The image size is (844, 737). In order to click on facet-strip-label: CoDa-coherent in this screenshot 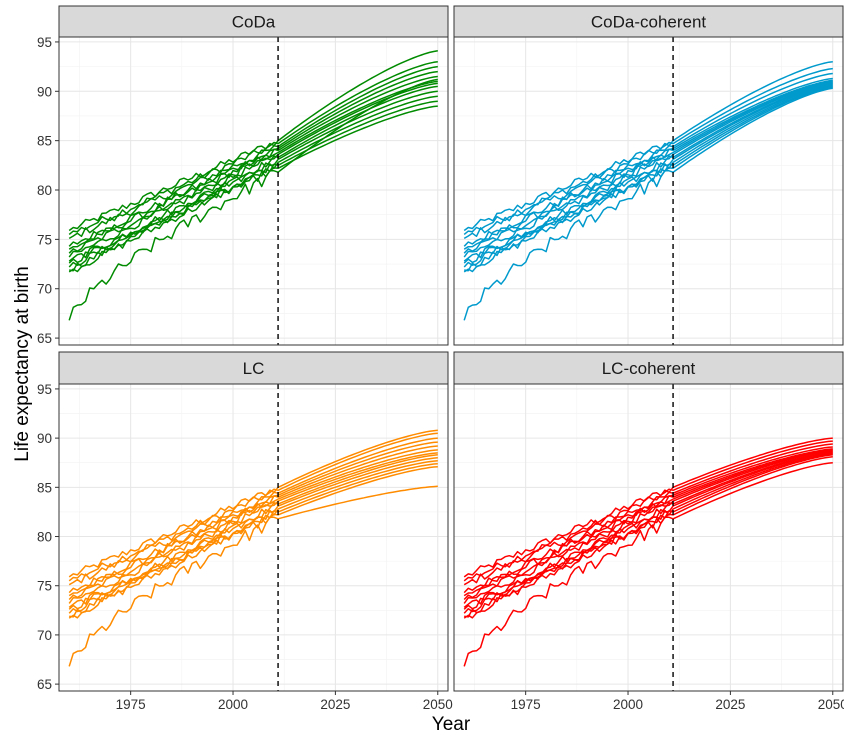, I will do `click(649, 22)`.